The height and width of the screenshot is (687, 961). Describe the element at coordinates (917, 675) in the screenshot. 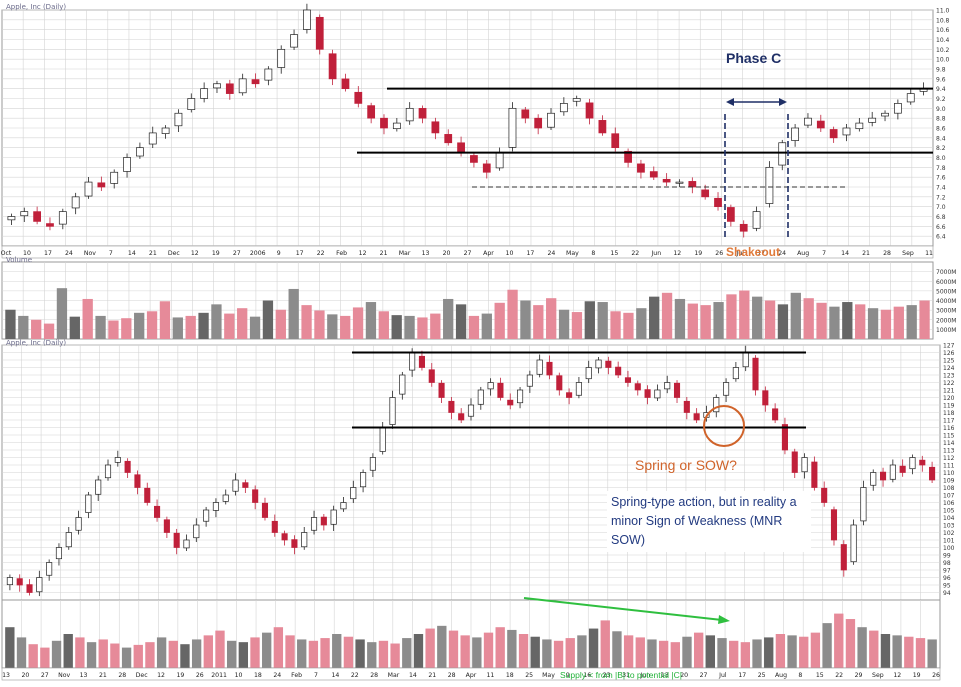

I see `bottom-price-x-tick-label: 19` at that location.